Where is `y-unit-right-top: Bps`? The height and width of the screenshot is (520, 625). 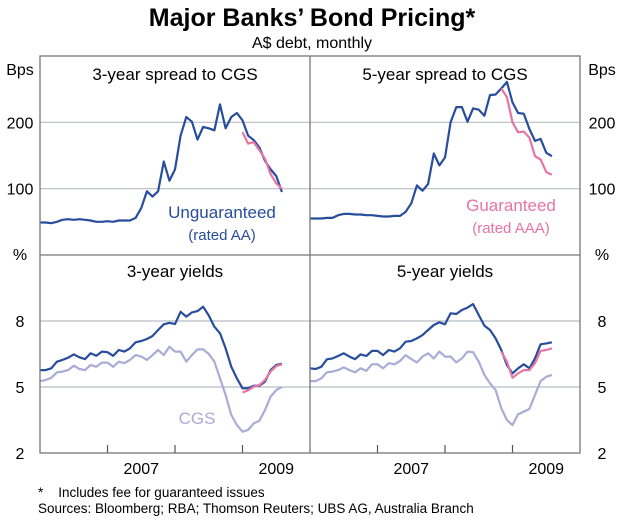
y-unit-right-top: Bps is located at coordinates (602, 70).